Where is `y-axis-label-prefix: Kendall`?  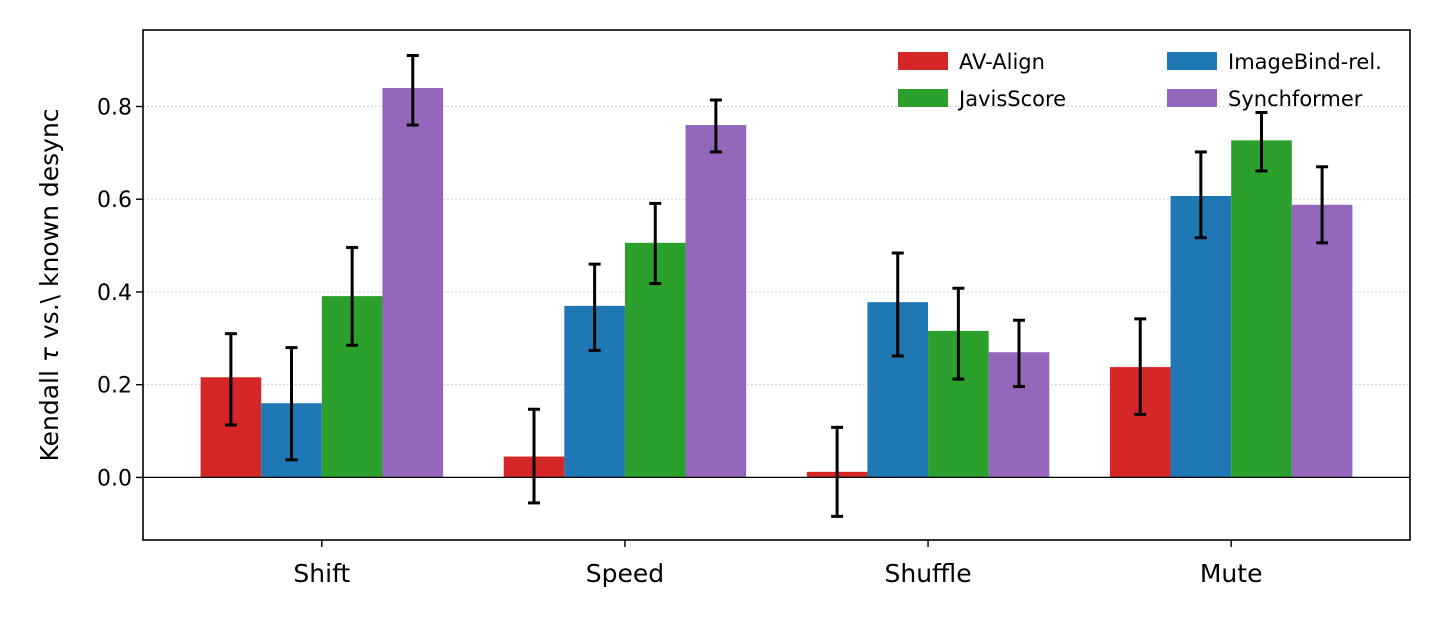
y-axis-label-prefix: Kendall is located at coordinates (49, 411).